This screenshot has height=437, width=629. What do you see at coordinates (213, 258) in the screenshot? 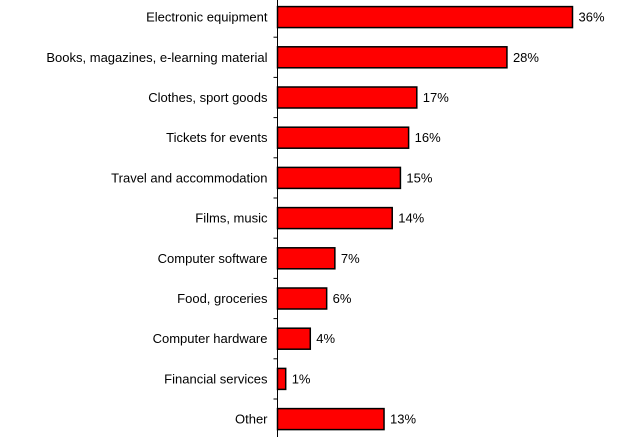
I see `category-label: Computer software` at bounding box center [213, 258].